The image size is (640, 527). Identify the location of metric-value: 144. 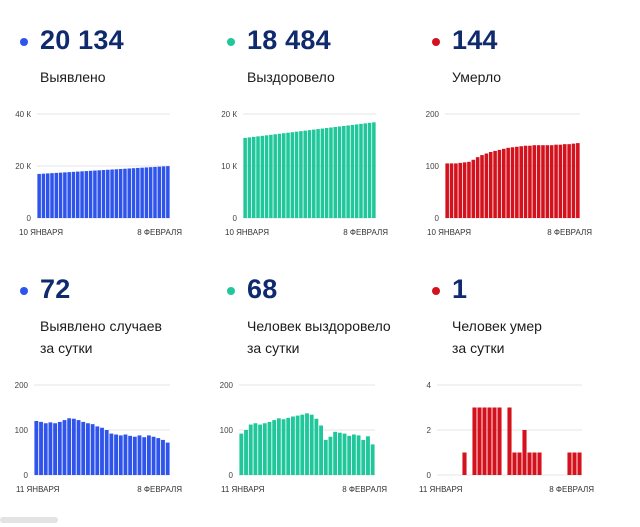
(475, 40).